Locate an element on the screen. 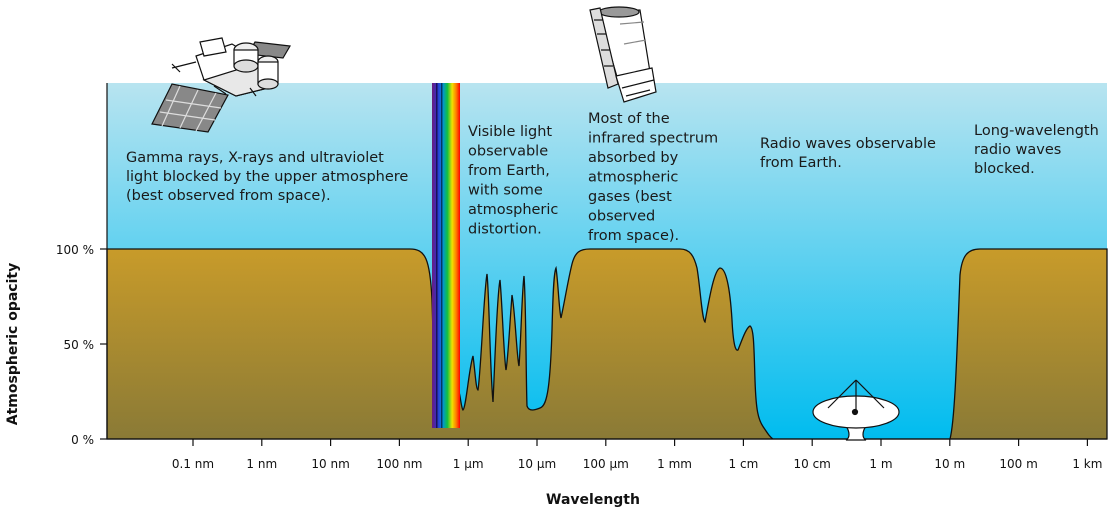 The image size is (1115, 515). x-tick-label: 100 m is located at coordinates (1018, 464).